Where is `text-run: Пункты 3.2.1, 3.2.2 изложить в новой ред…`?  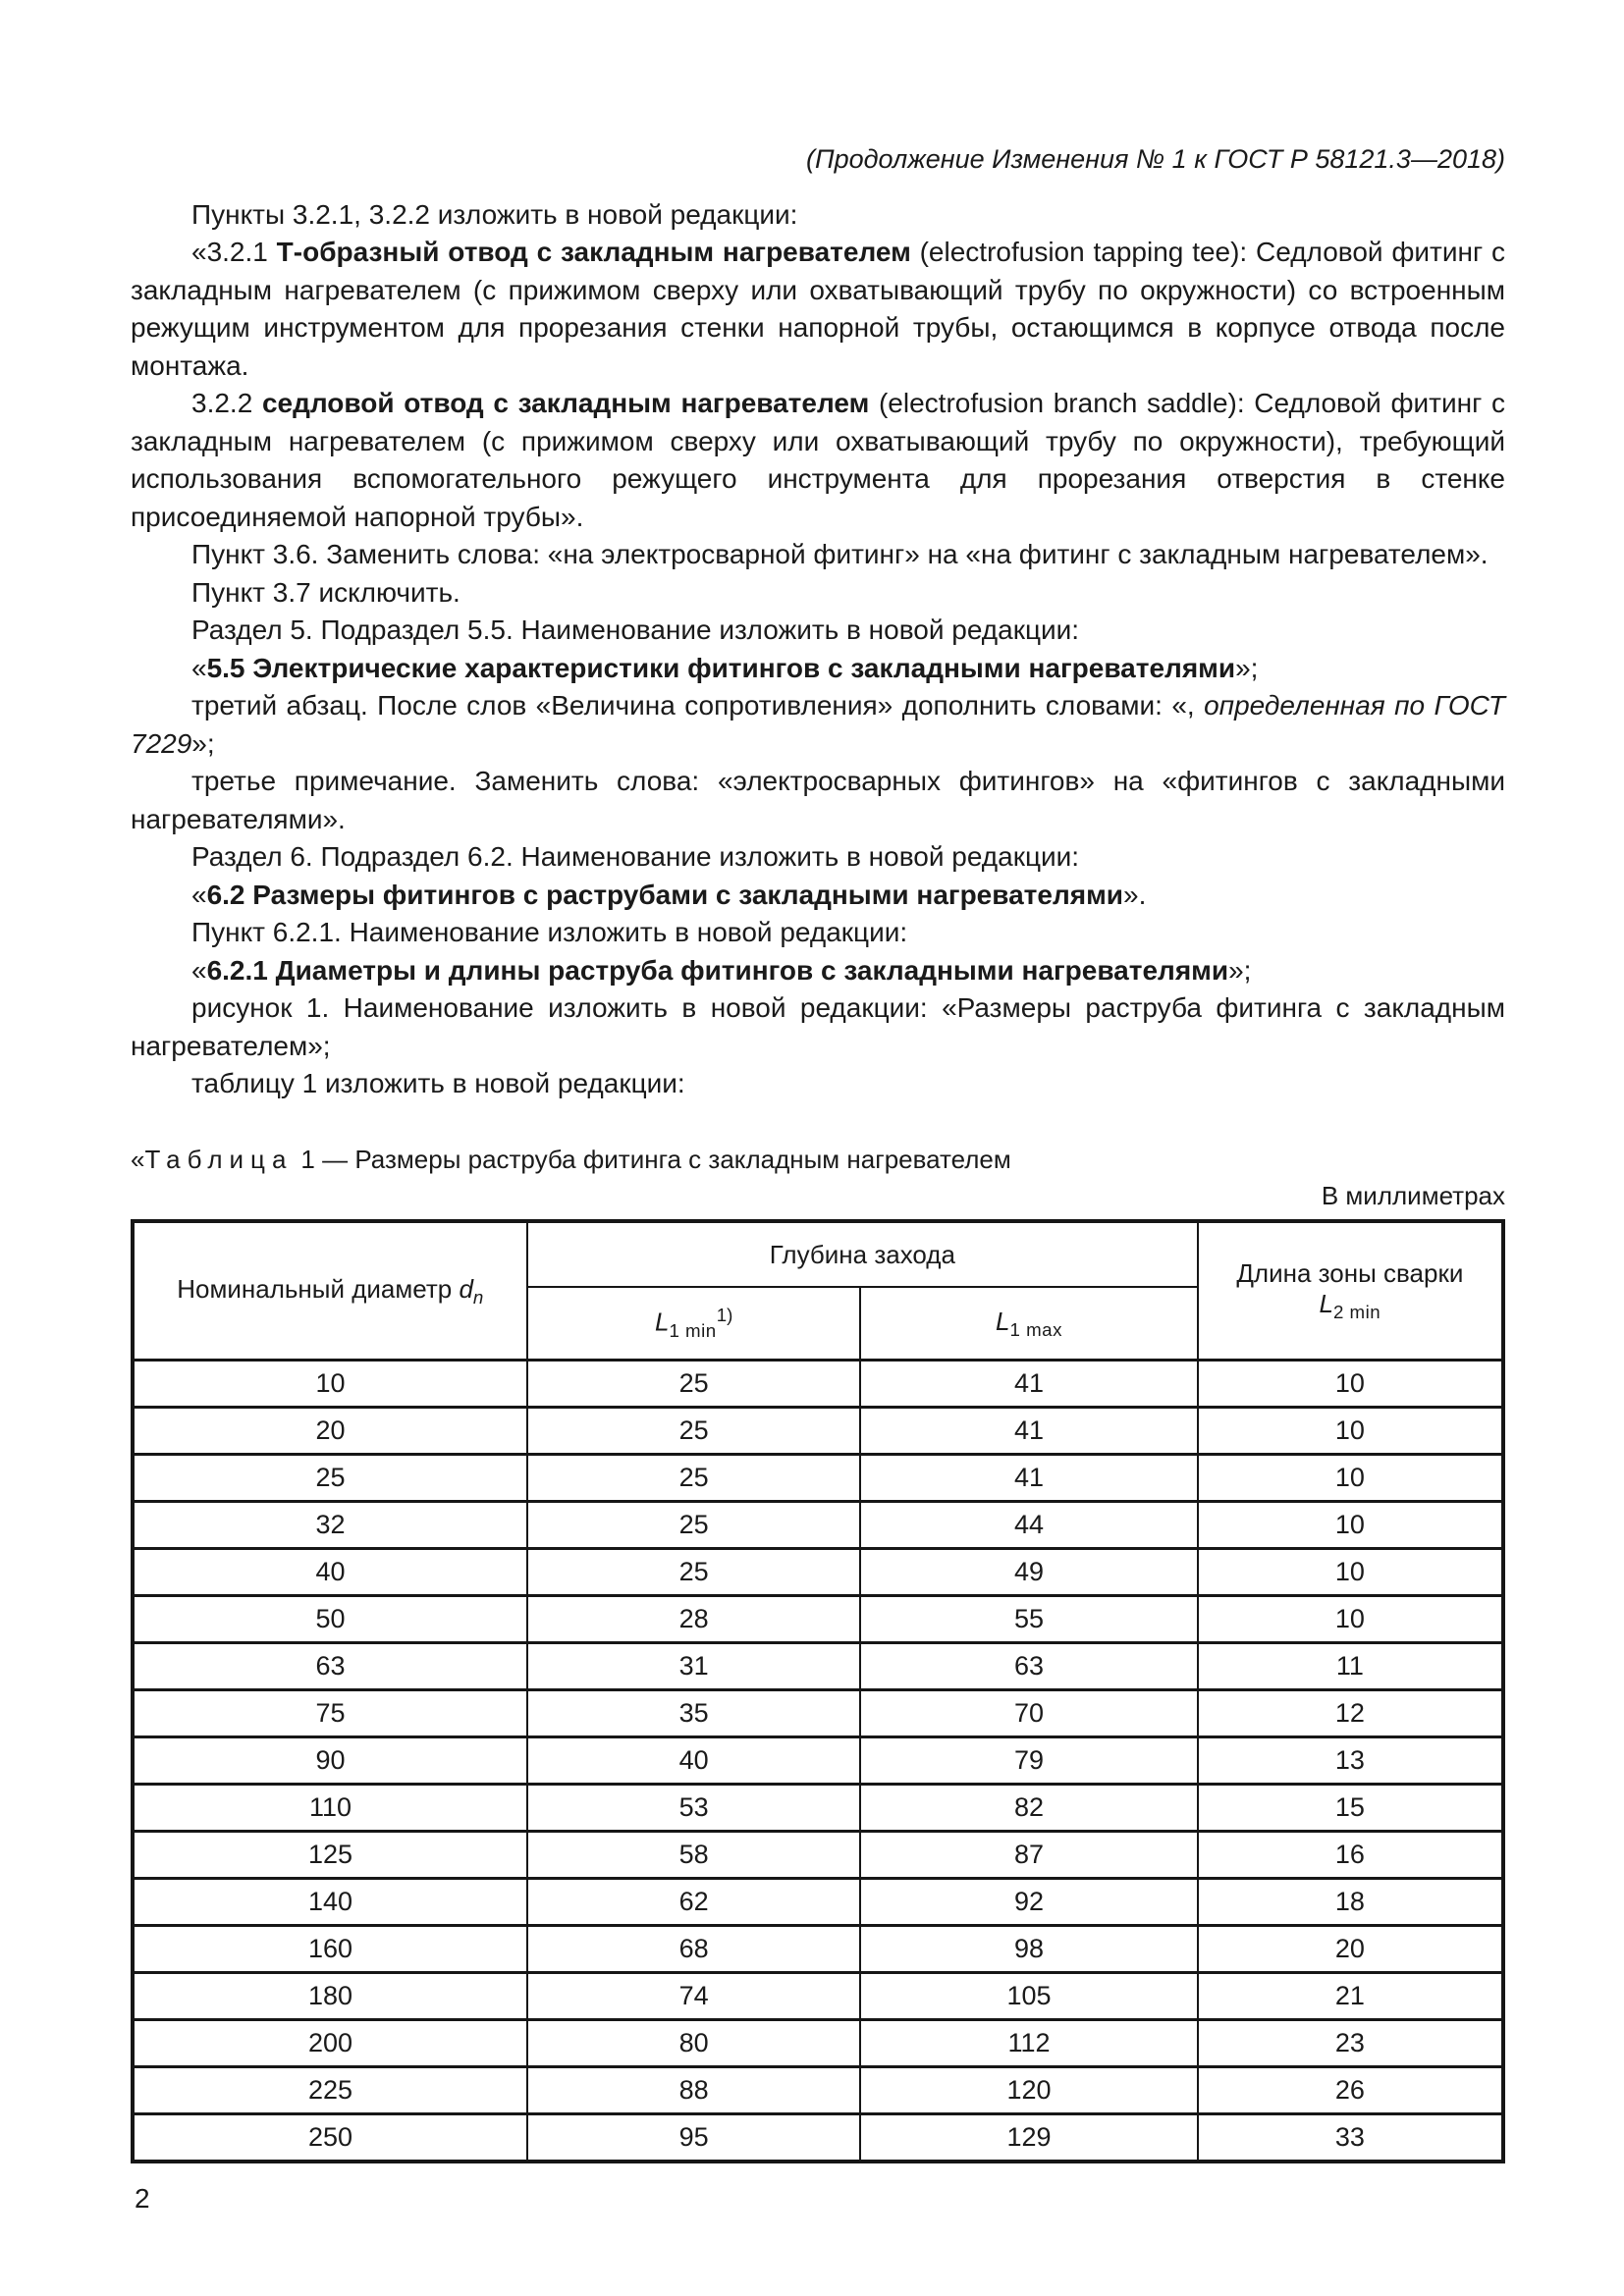 text-run: Пункты 3.2.1, 3.2.2 изложить в новой ред… is located at coordinates (494, 214).